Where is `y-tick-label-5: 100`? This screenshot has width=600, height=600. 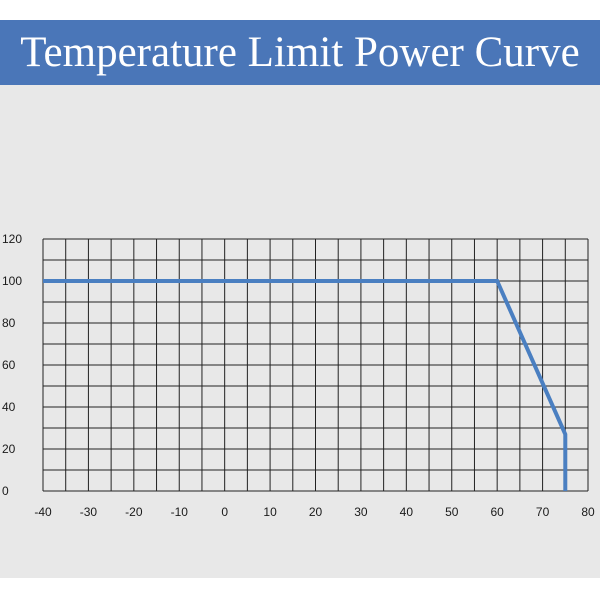
y-tick-label-5: 100 is located at coordinates (12, 281).